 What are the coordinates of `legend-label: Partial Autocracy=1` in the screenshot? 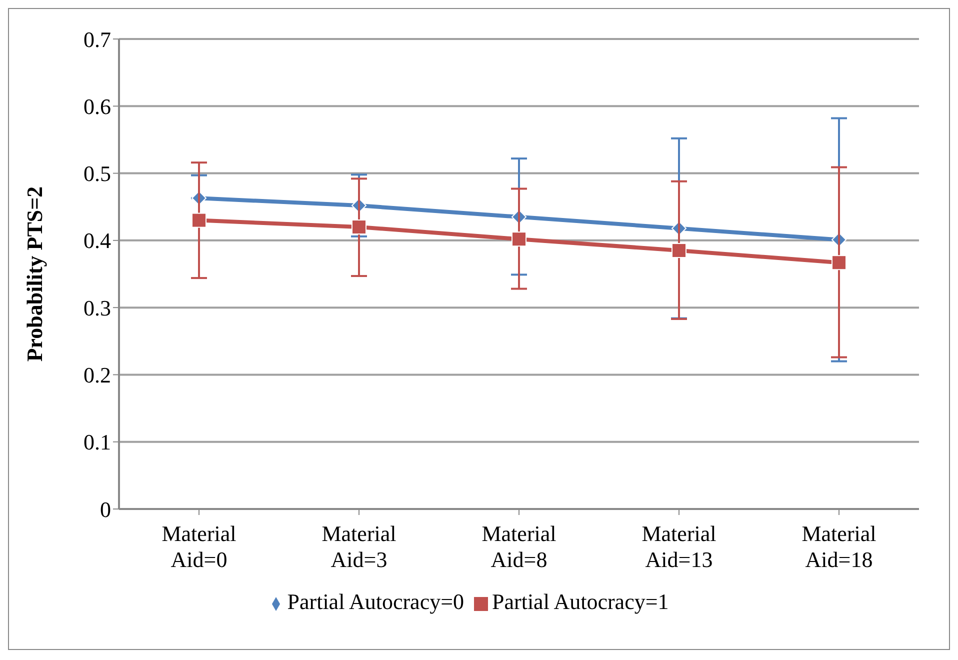 It's located at (580, 601).